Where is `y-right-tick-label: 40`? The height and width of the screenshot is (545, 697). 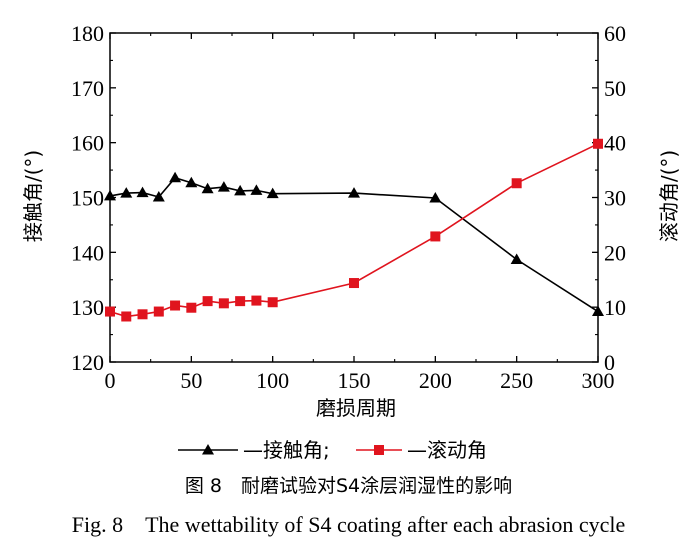
y-right-tick-label: 40 is located at coordinates (615, 143).